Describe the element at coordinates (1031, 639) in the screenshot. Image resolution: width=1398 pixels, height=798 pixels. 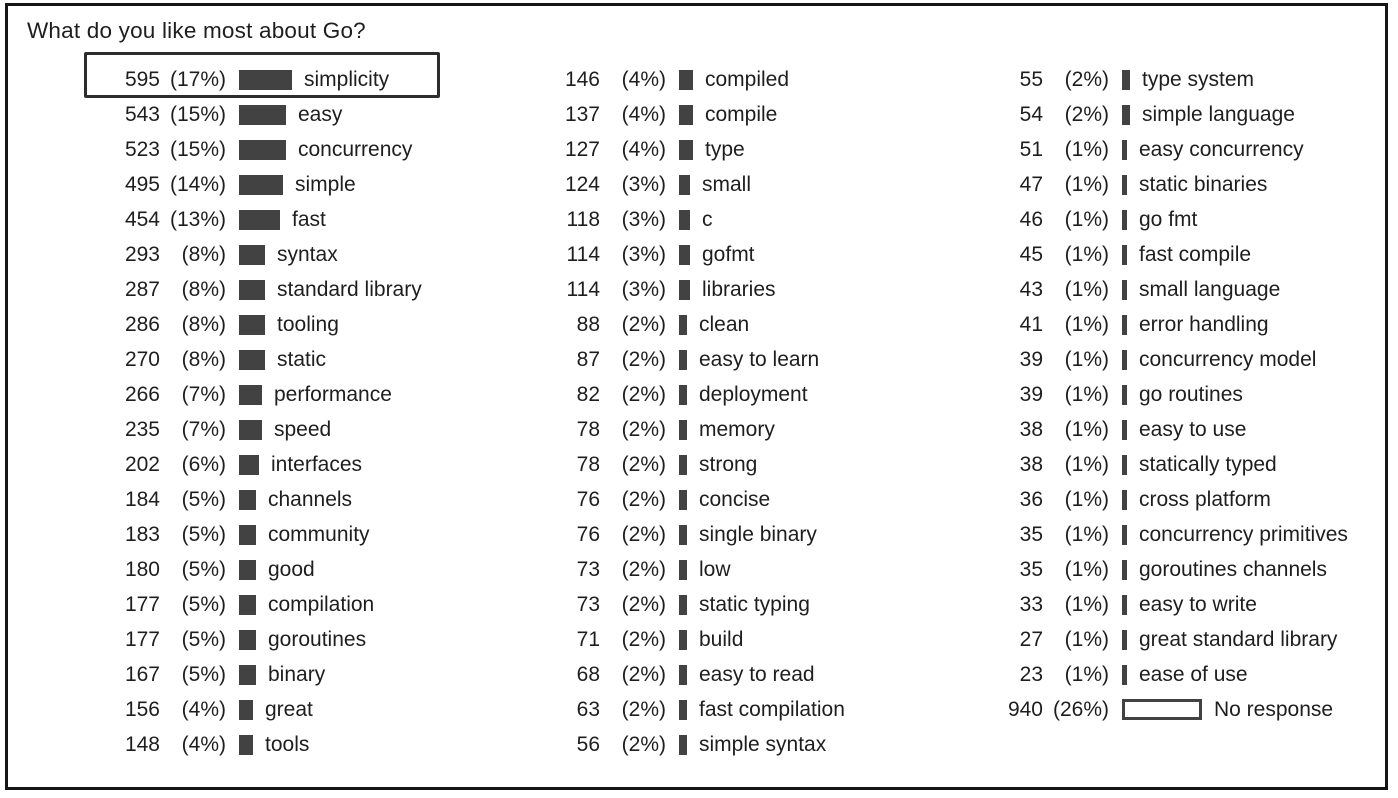
I see `count-value: 27` at that location.